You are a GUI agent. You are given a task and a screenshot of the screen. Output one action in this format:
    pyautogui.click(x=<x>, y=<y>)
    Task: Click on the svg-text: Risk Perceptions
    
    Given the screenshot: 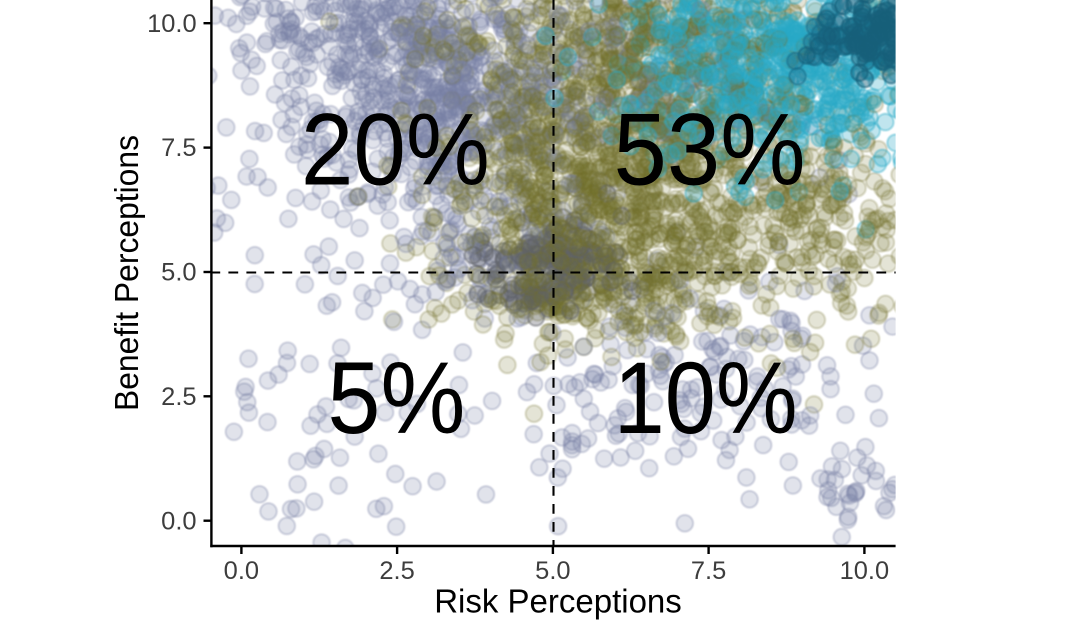 What is the action you would take?
    pyautogui.click(x=558, y=601)
    